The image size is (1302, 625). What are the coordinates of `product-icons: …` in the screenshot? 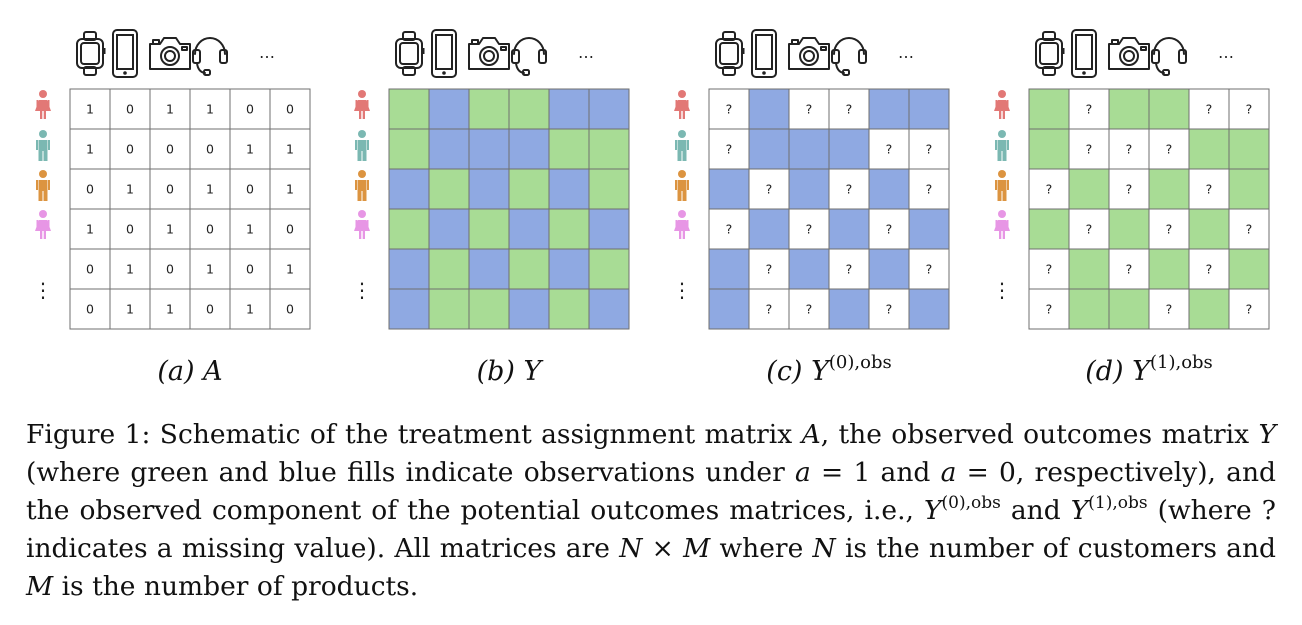 It's located at (1134, 53).